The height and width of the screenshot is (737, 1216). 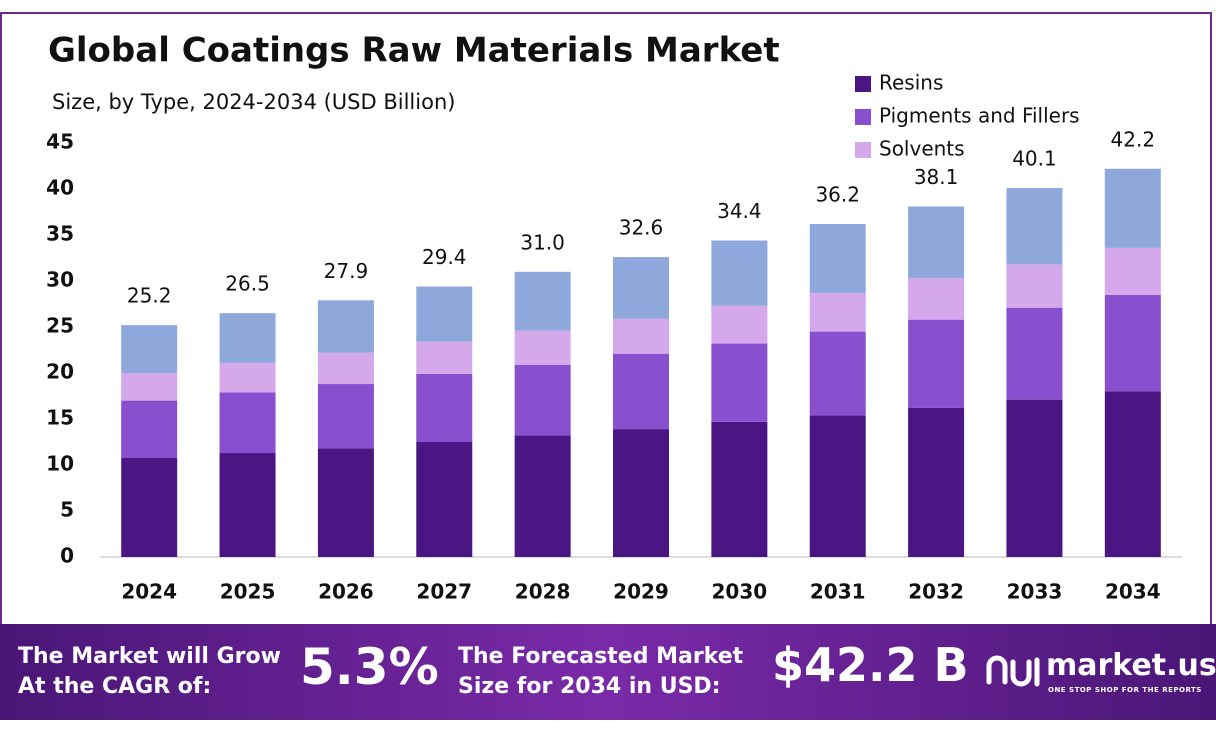 I want to click on brand: market.us, so click(x=1131, y=665).